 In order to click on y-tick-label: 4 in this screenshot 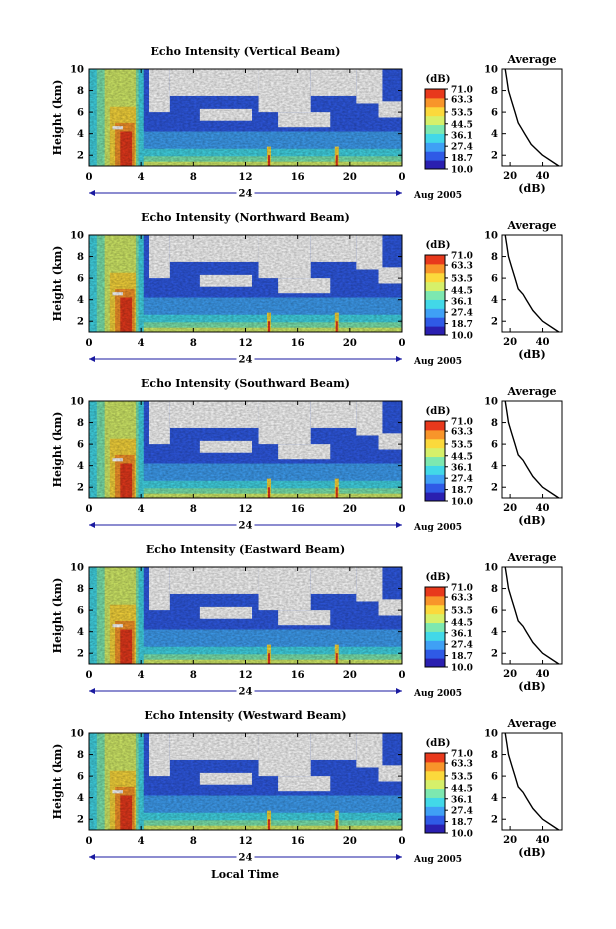, I will do `click(80, 466)`.